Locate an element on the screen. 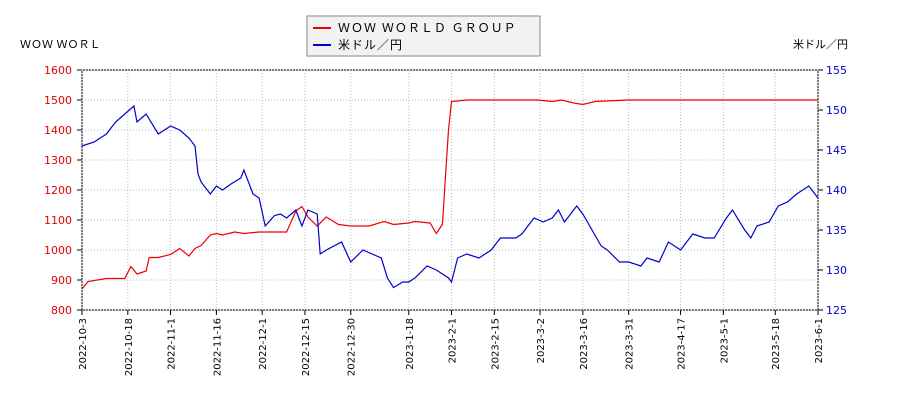  x-tick-label: 2023-4-17 is located at coordinates (682, 344).